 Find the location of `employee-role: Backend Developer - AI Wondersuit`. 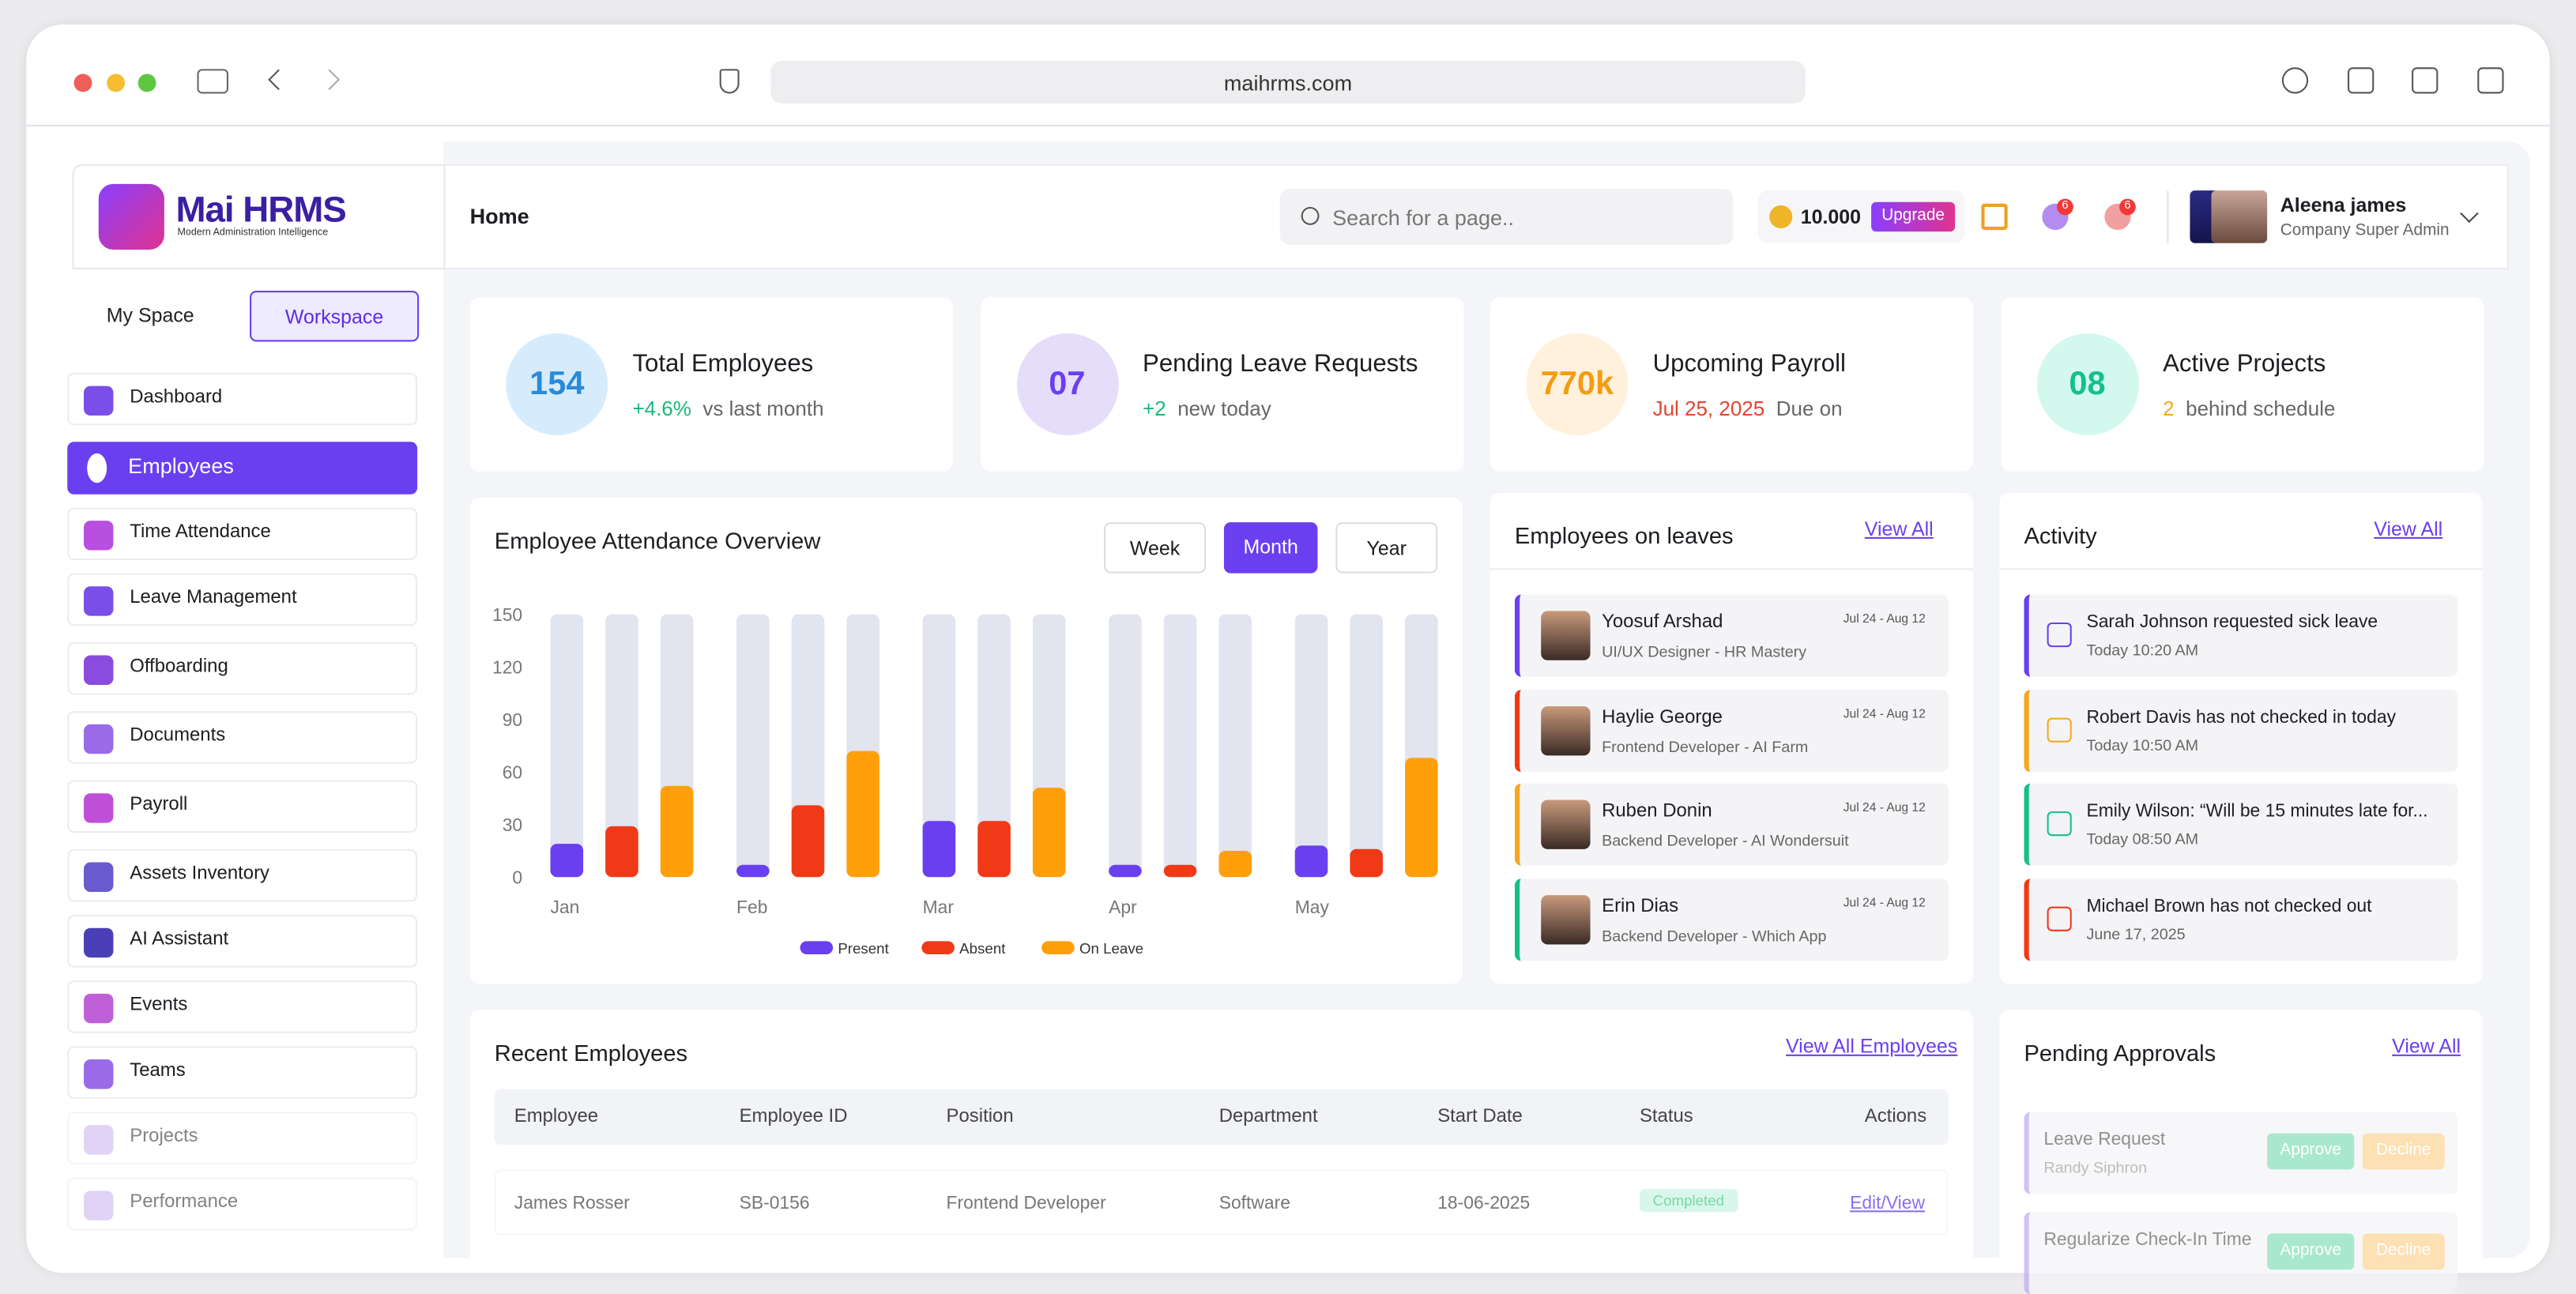

employee-role: Backend Developer - AI Wondersuit is located at coordinates (1725, 842).